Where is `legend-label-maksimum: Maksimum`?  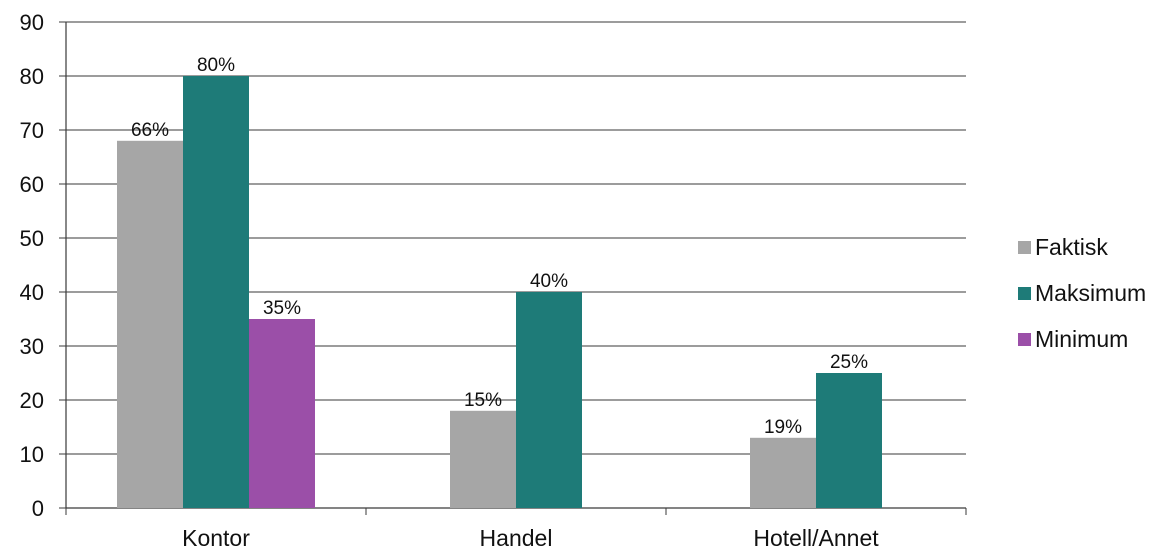
legend-label-maksimum: Maksimum is located at coordinates (1091, 292).